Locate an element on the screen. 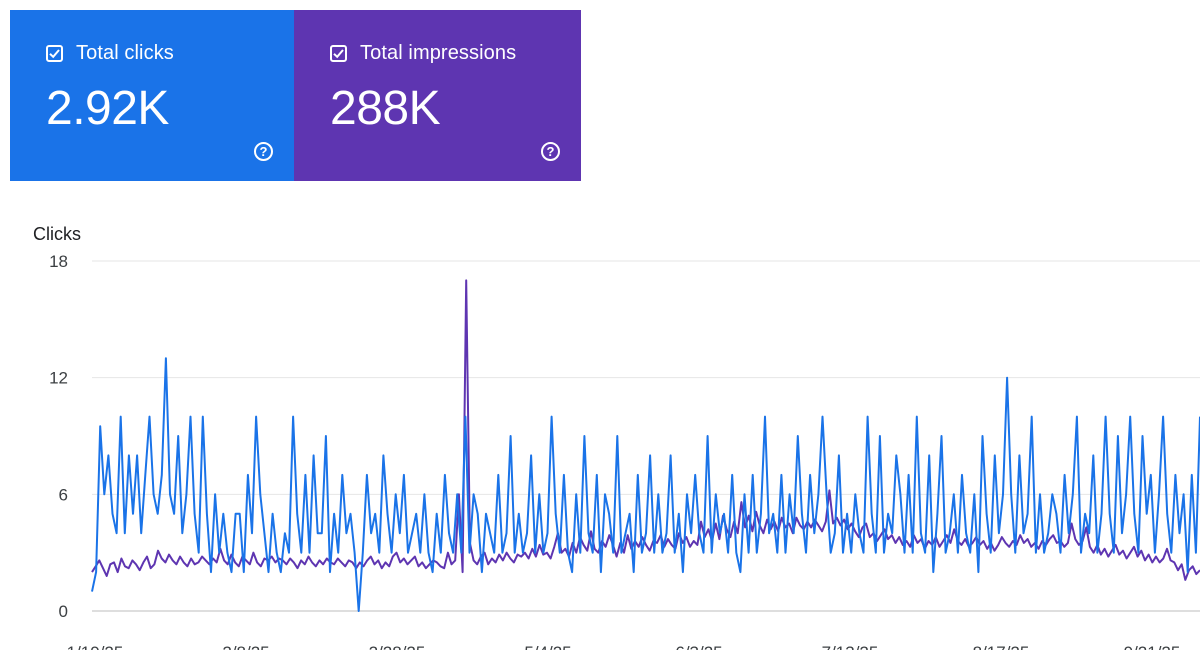 This screenshot has height=650, width=1200. card-header: Total impressions is located at coordinates (455, 53).